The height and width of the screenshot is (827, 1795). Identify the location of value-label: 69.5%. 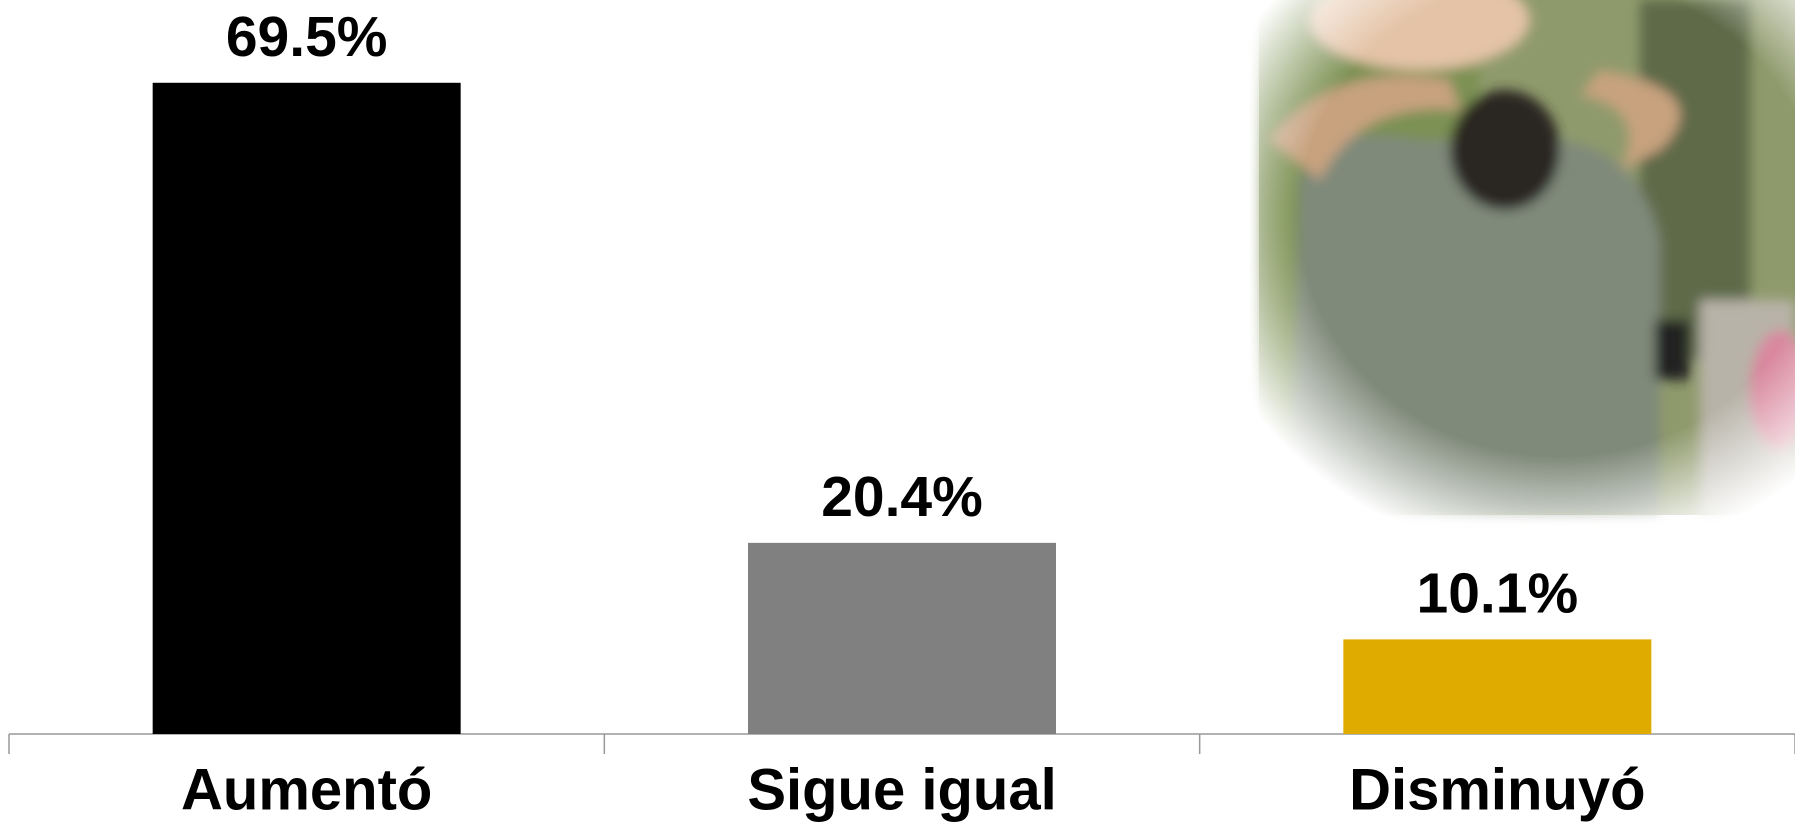
(307, 37).